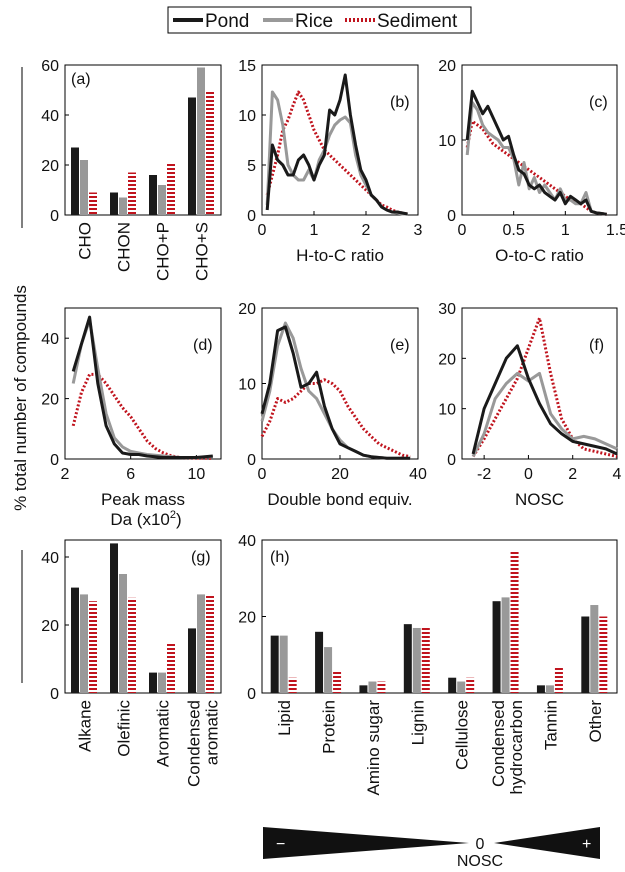  What do you see at coordinates (143, 499) in the screenshot?
I see `panel-d-xlabel: Peak mass` at bounding box center [143, 499].